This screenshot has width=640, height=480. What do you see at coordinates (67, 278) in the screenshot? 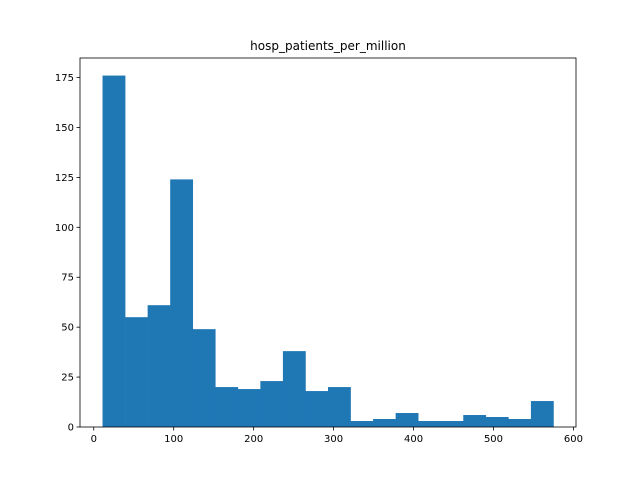
I see `y-tick-label: 75` at bounding box center [67, 278].